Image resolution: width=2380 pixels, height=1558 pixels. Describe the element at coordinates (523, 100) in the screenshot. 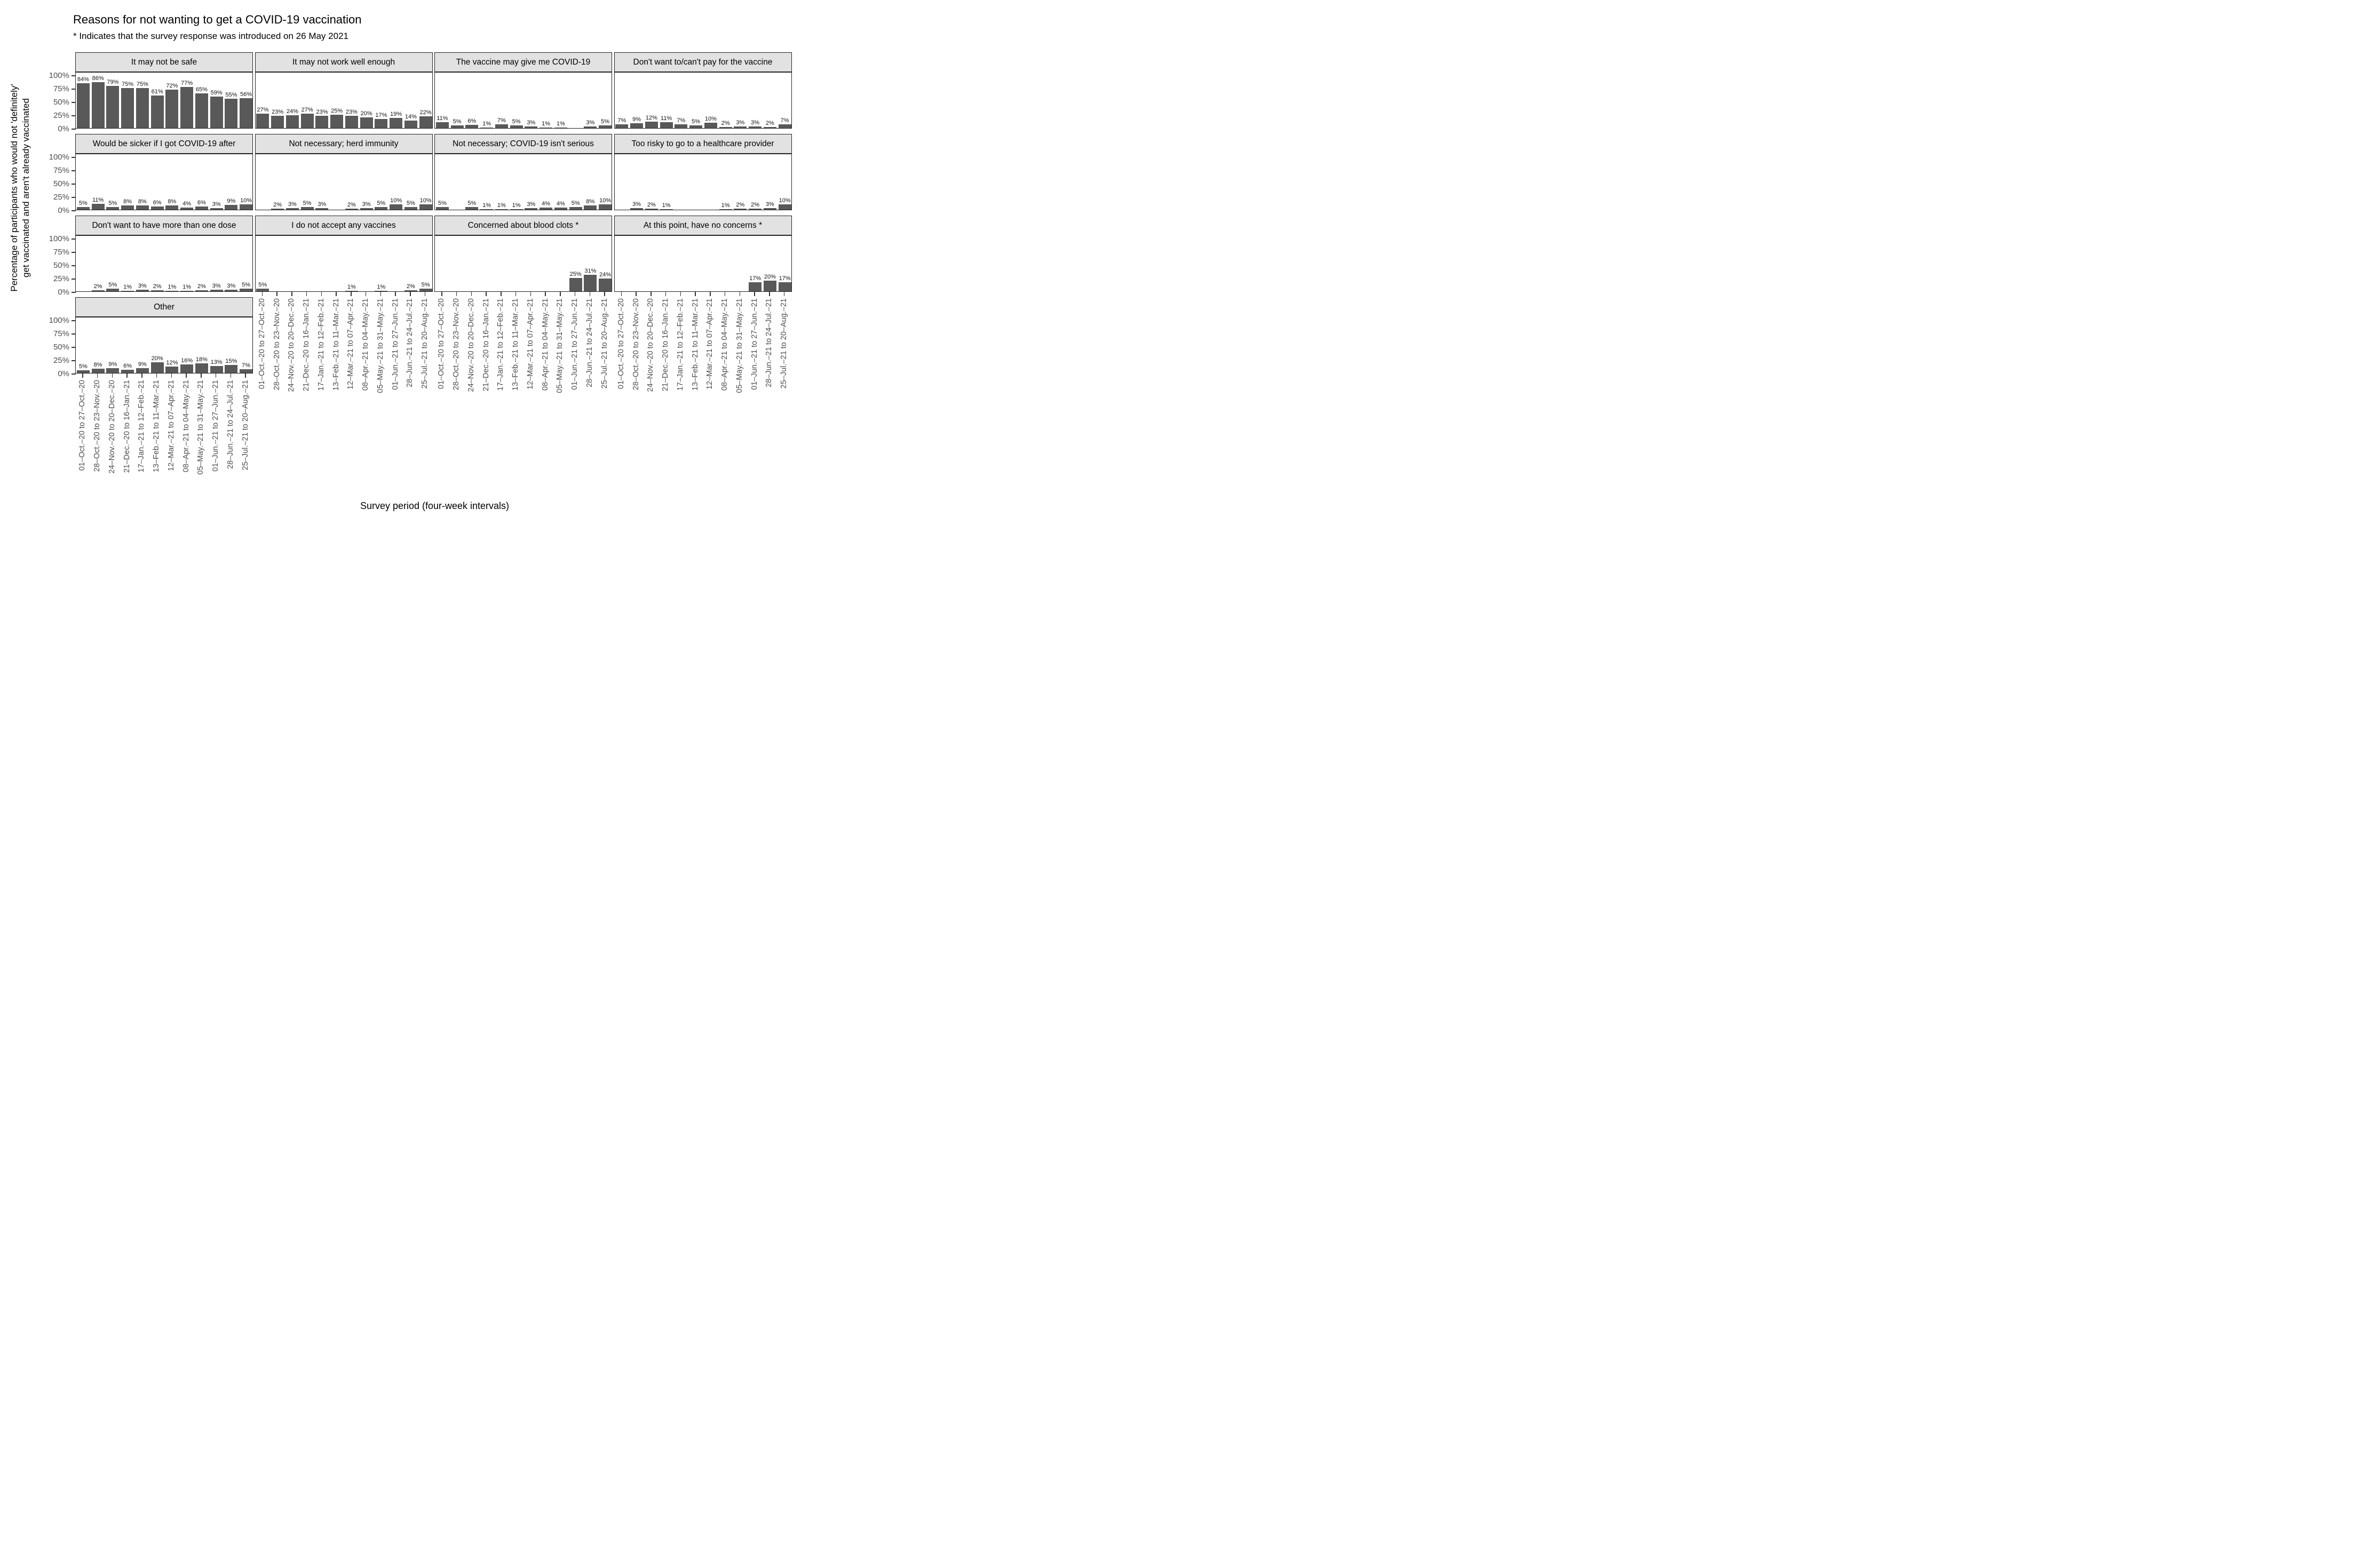

I see `facet-plot-area: 11% 5% 6% 1% 7% 5% 3% 1% 1% 3% 5%` at that location.